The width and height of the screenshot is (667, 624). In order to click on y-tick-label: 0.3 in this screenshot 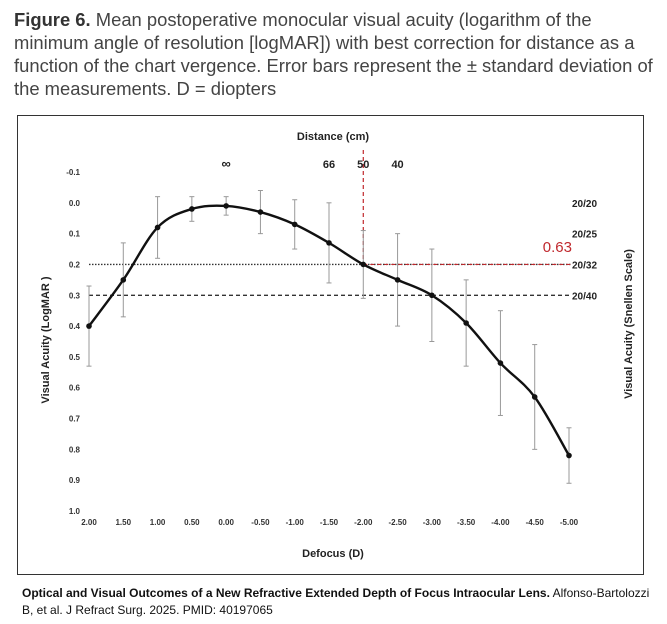, I will do `click(75, 295)`.